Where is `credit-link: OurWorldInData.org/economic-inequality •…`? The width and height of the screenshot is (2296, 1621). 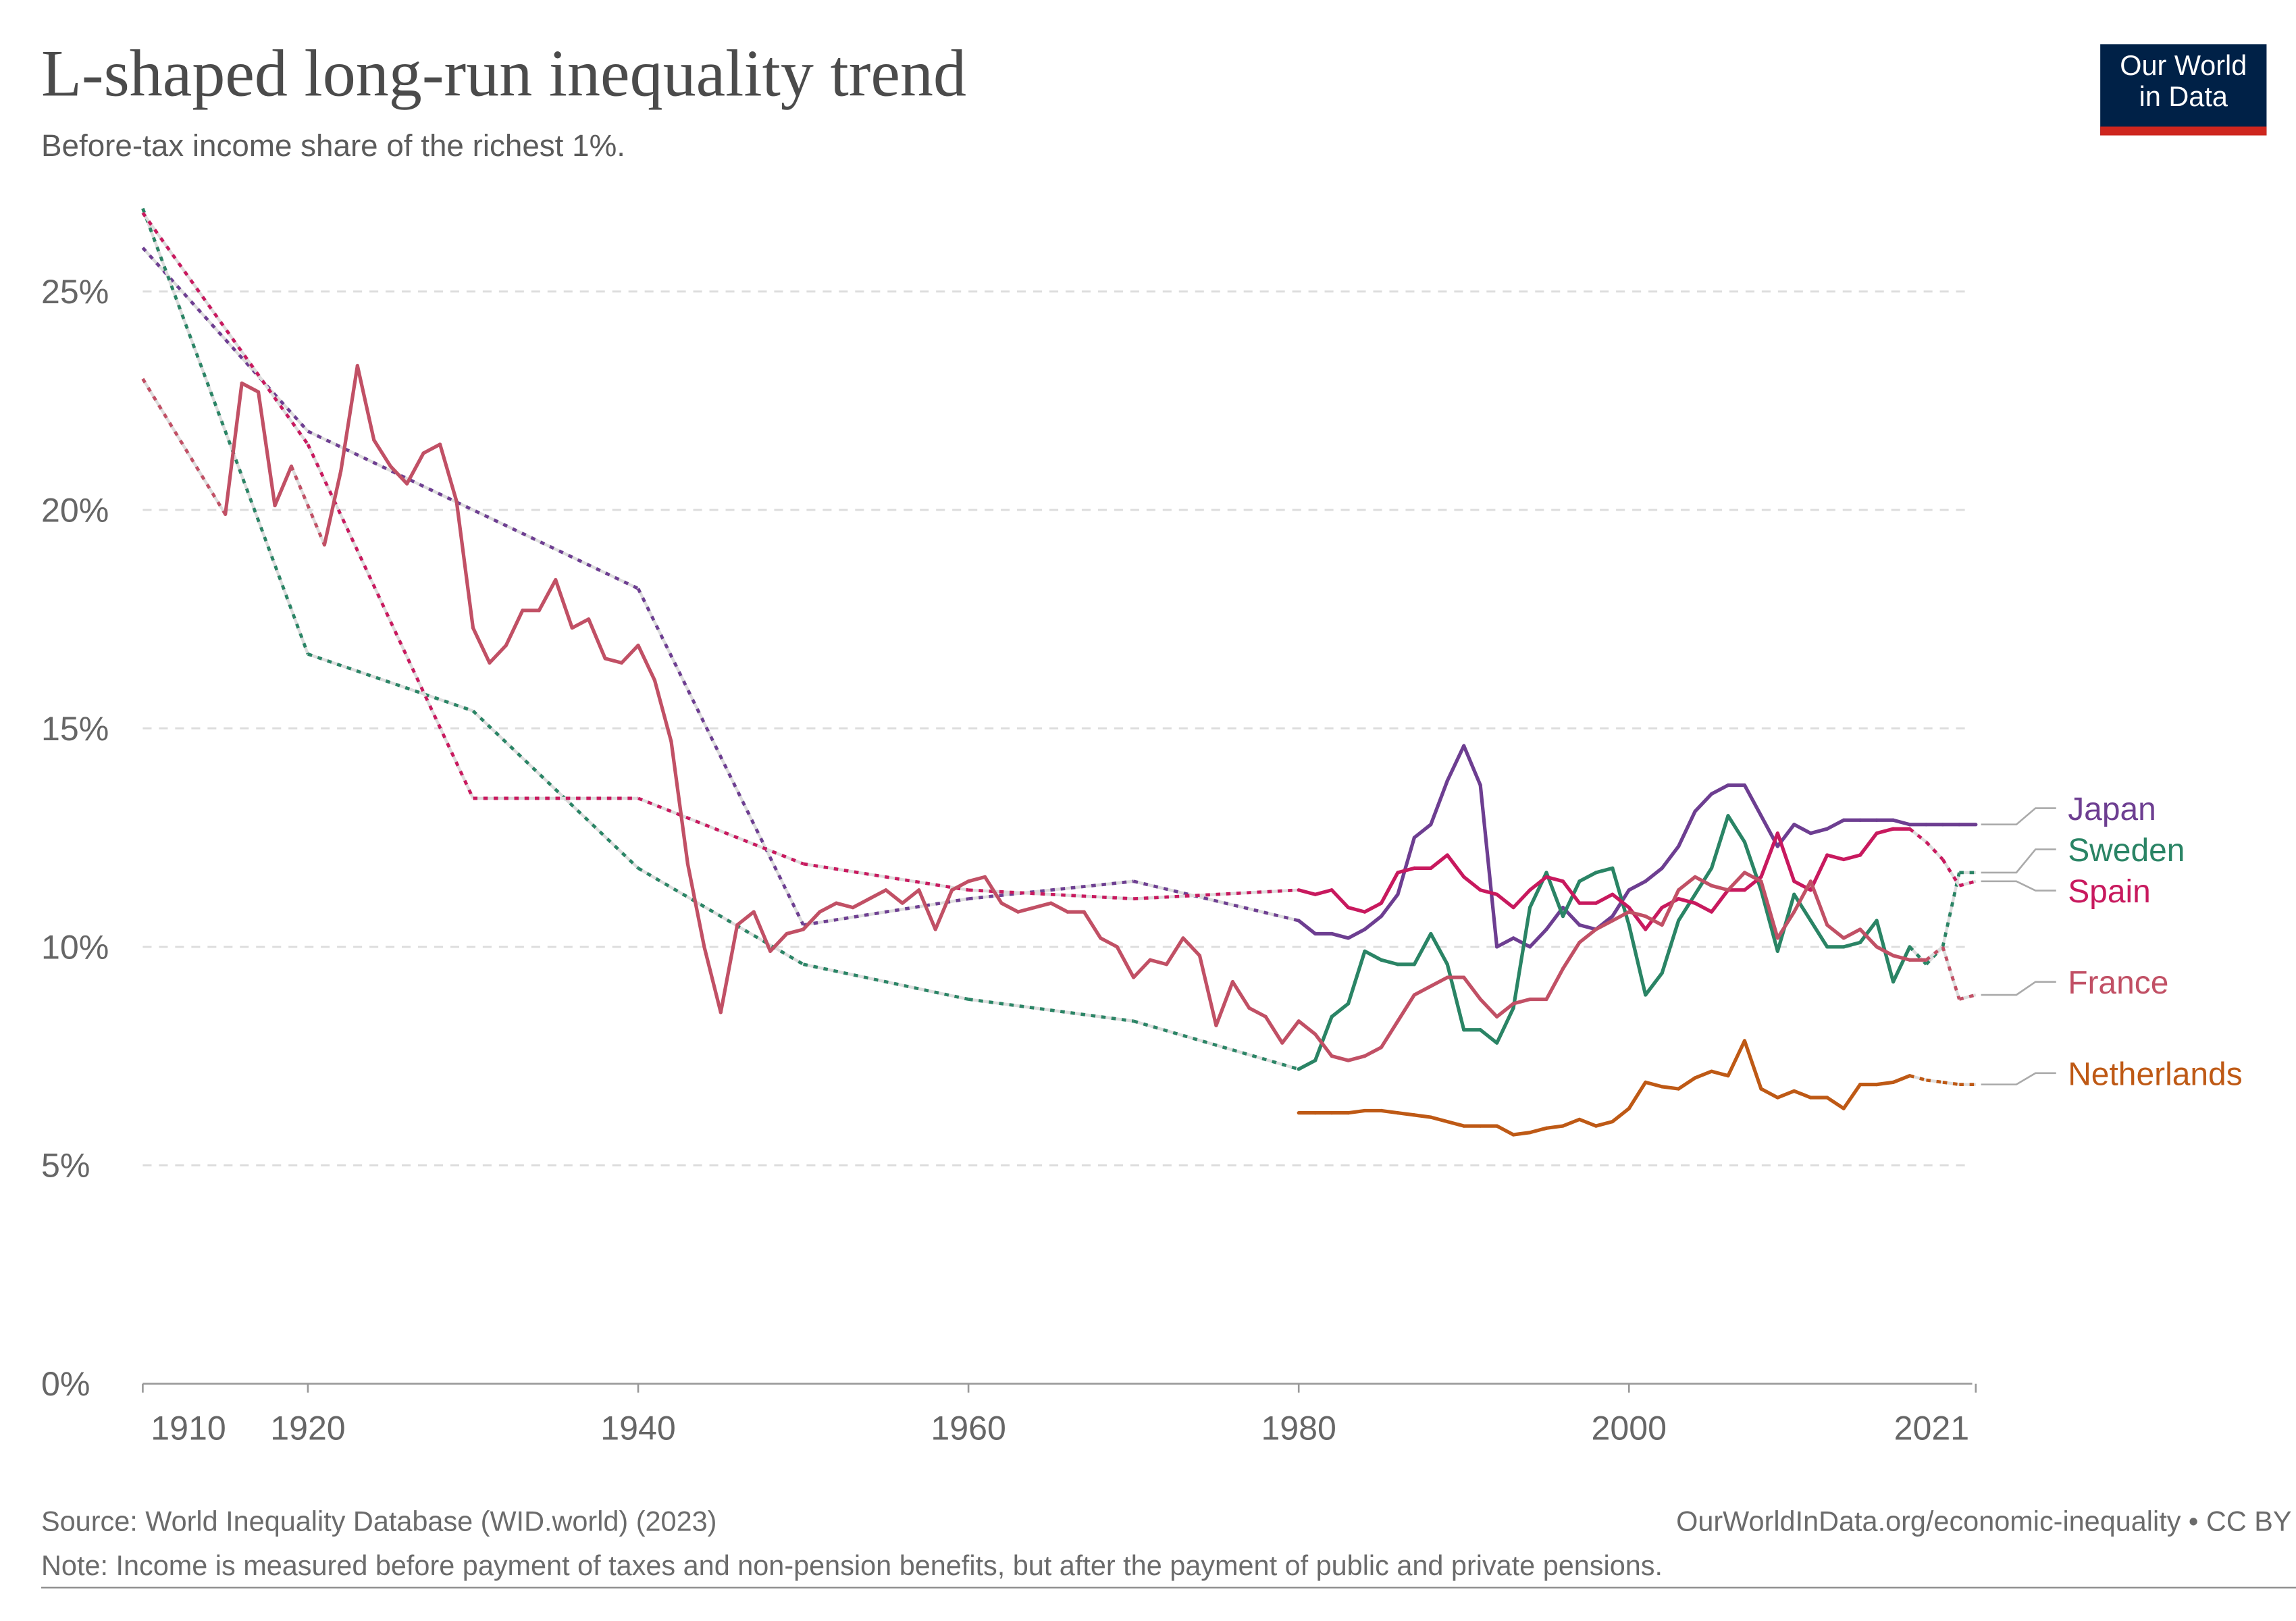
credit-link: OurWorldInData.org/economic-inequality •… is located at coordinates (1984, 1523).